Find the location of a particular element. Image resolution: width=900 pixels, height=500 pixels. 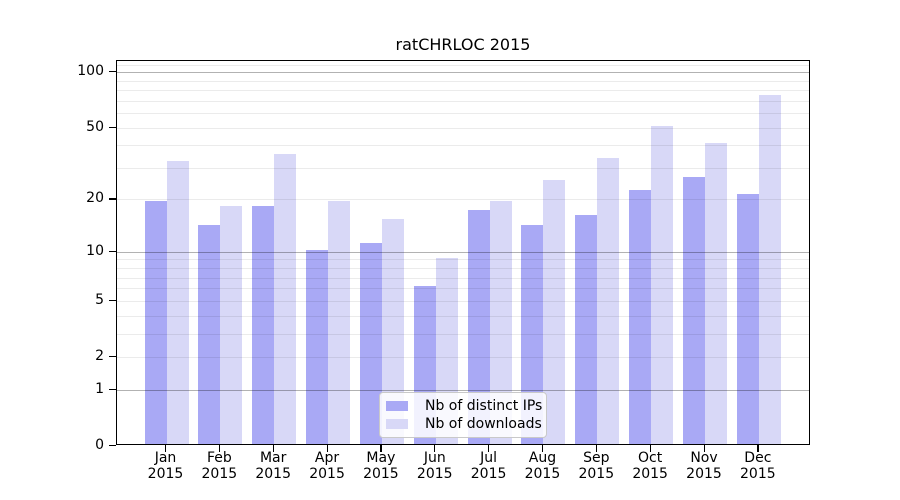

legend-label-distinct-ips: Nb of distinct IPs is located at coordinates (484, 406).